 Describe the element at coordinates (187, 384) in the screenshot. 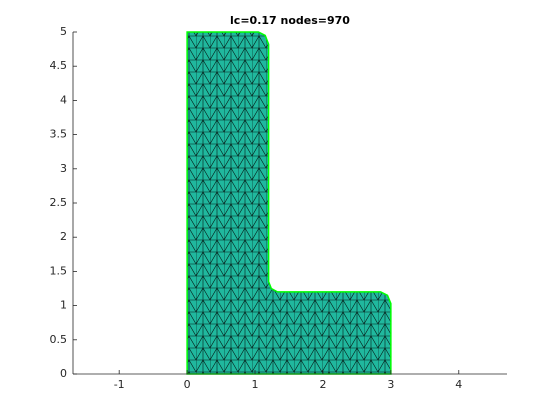

I see `x-tick-label: 0` at that location.